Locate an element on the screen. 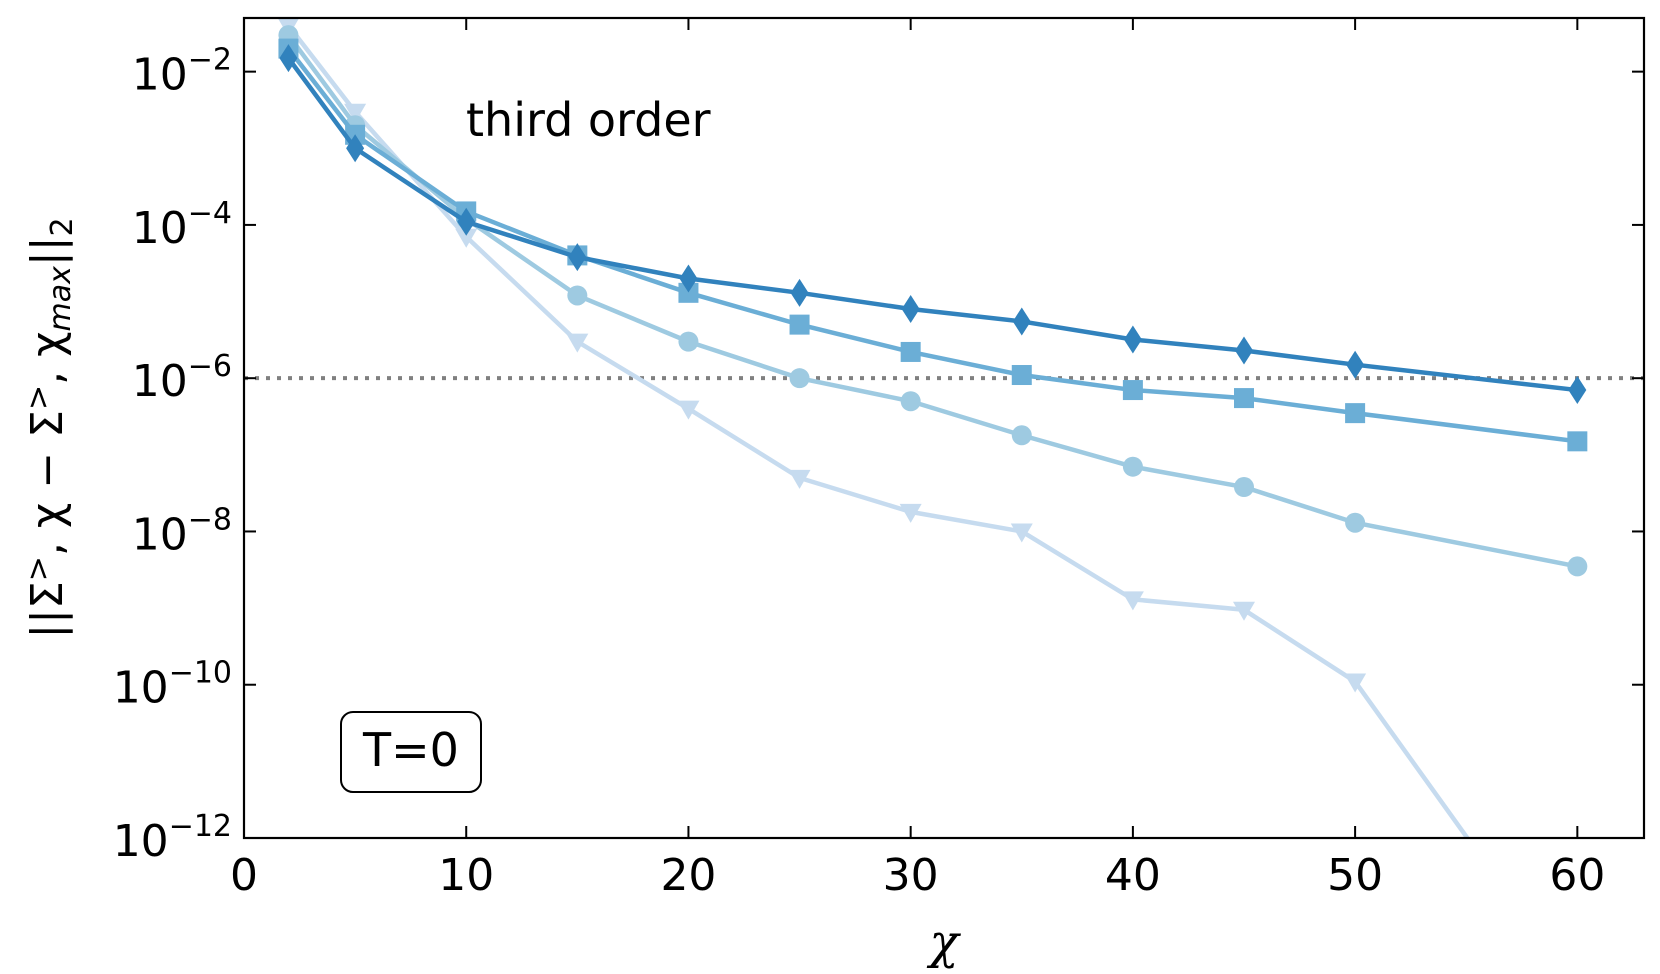 The height and width of the screenshot is (974, 1660). y-tick-label: 10⁻¹² is located at coordinates (172, 838).